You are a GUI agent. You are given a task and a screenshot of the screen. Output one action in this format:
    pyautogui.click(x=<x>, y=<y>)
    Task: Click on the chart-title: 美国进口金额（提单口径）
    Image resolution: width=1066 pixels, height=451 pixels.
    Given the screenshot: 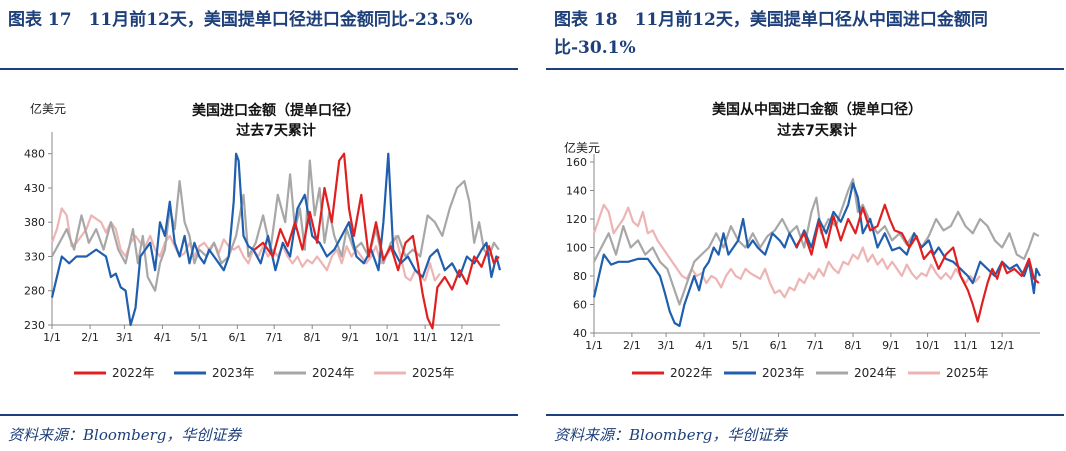 What is the action you would take?
    pyautogui.click(x=276, y=110)
    